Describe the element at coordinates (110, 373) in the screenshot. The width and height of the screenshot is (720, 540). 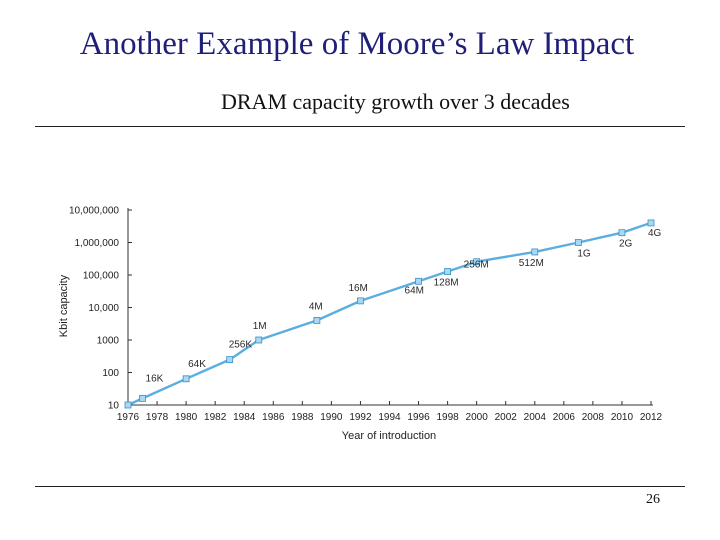
I see `y-tick-label: 100` at that location.